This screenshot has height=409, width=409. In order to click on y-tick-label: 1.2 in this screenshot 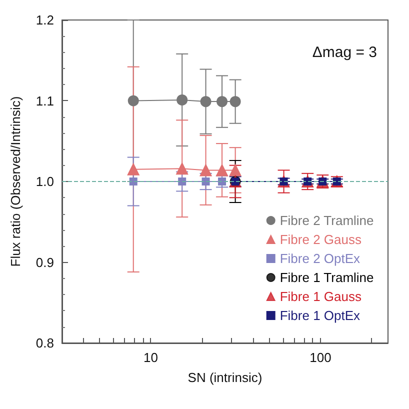, I will do `click(45, 20)`.